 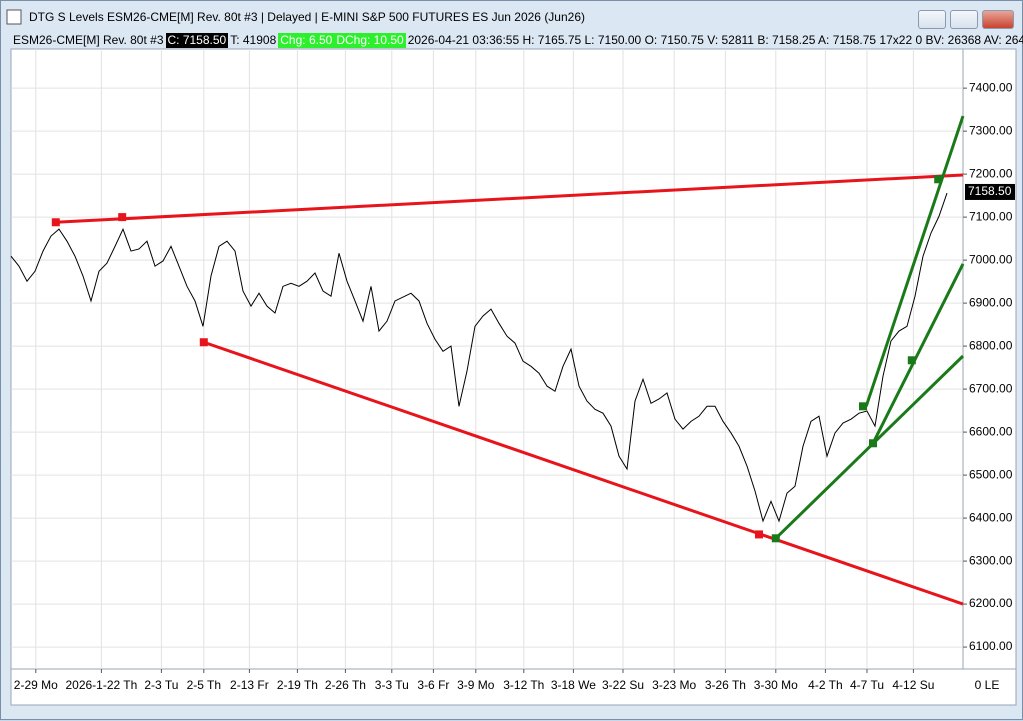 What do you see at coordinates (573, 685) in the screenshot?
I see `x-tick-label: 3-18 We` at bounding box center [573, 685].